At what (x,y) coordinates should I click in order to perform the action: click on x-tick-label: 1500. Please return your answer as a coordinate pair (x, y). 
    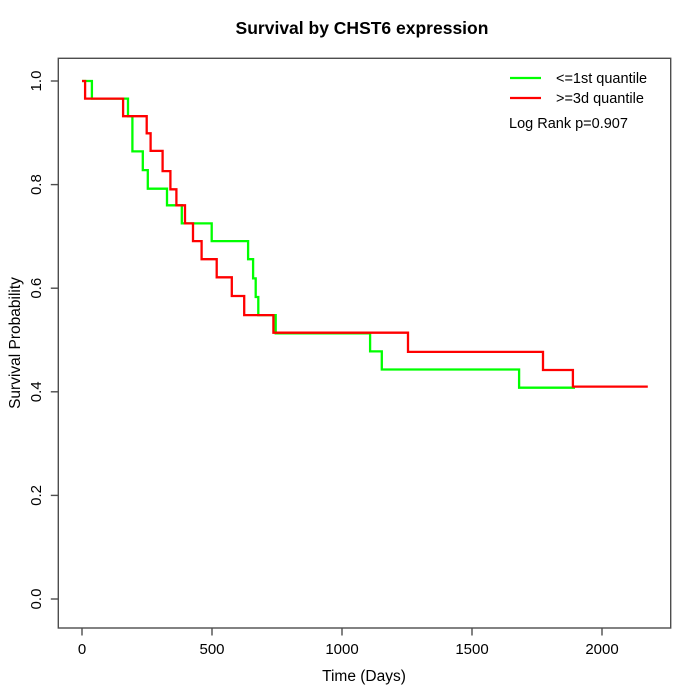
    Looking at the image, I should click on (471, 649).